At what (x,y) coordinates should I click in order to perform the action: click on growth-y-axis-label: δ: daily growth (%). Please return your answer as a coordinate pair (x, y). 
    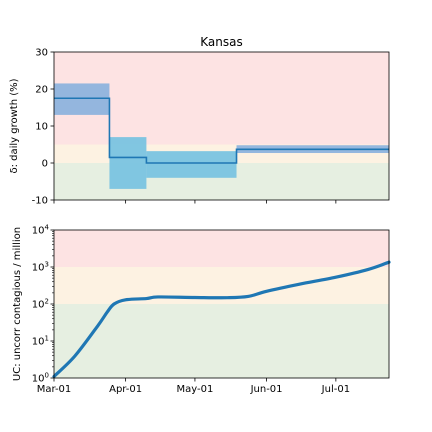
    Looking at the image, I should click on (14, 125).